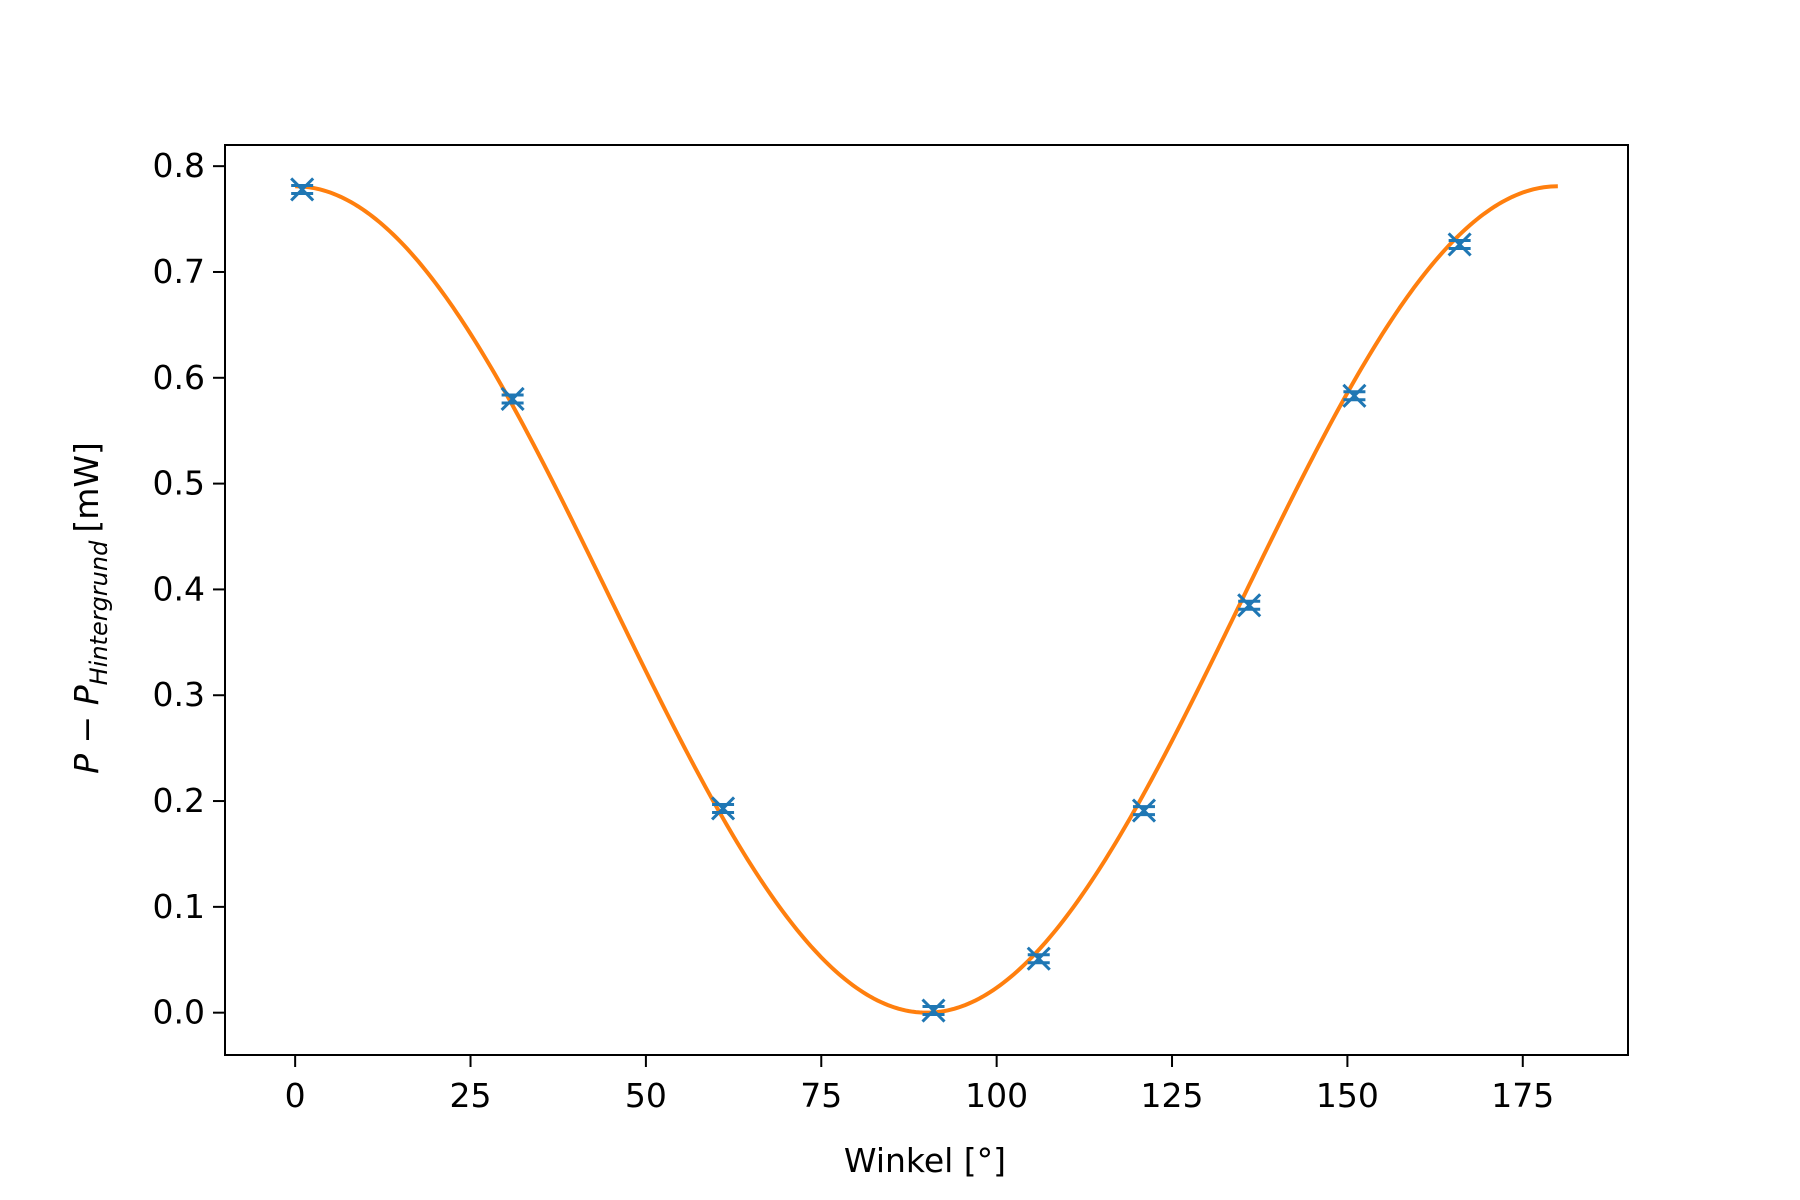  I want to click on y-axis-label-operator: −, so click(86, 730).